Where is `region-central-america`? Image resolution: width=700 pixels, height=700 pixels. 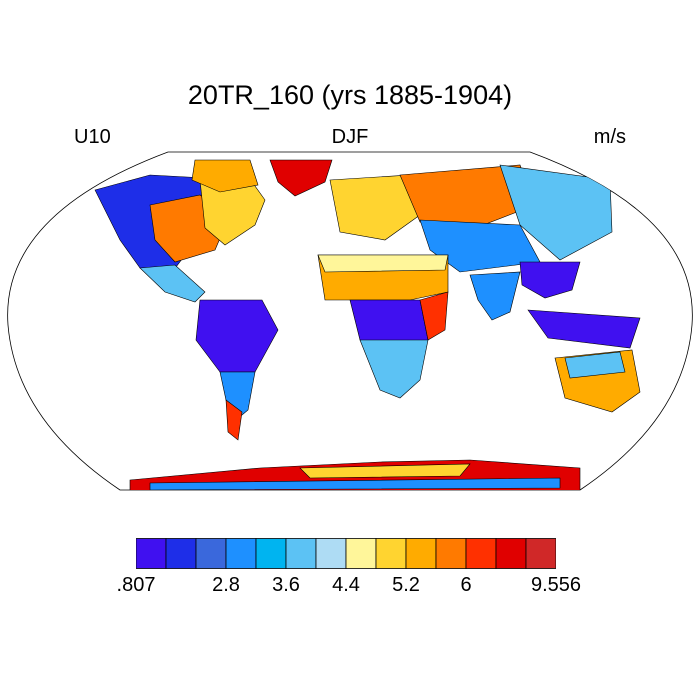 region-central-america is located at coordinates (172, 283).